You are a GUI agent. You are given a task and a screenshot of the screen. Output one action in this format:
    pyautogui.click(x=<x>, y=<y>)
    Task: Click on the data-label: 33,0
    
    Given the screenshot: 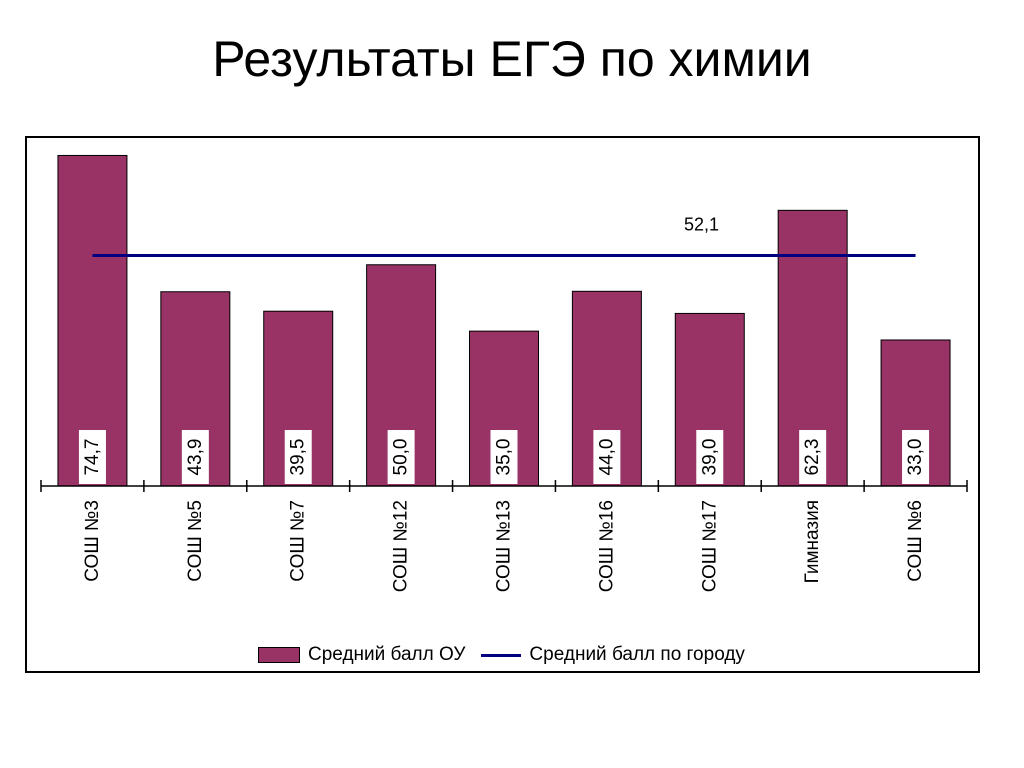 What is the action you would take?
    pyautogui.click(x=915, y=457)
    